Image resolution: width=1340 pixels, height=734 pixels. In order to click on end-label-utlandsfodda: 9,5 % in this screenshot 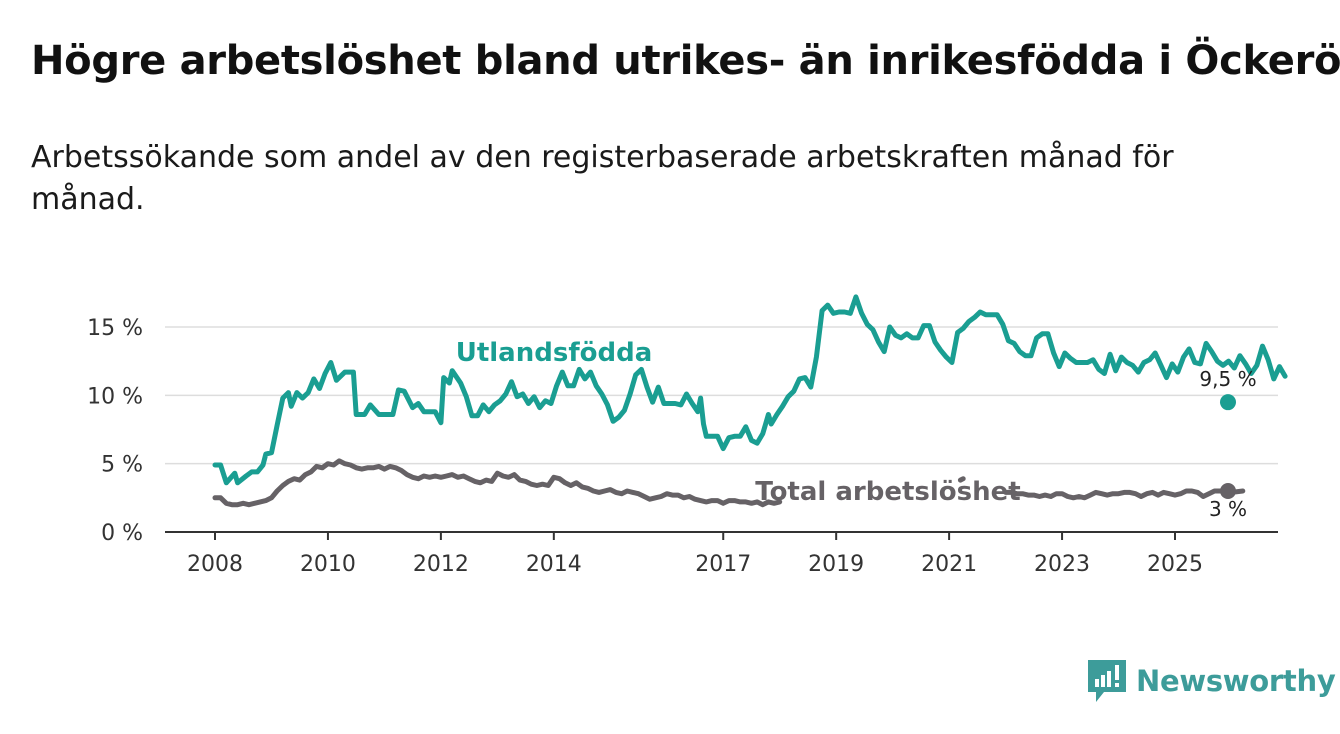, I will do `click(1227, 379)`.